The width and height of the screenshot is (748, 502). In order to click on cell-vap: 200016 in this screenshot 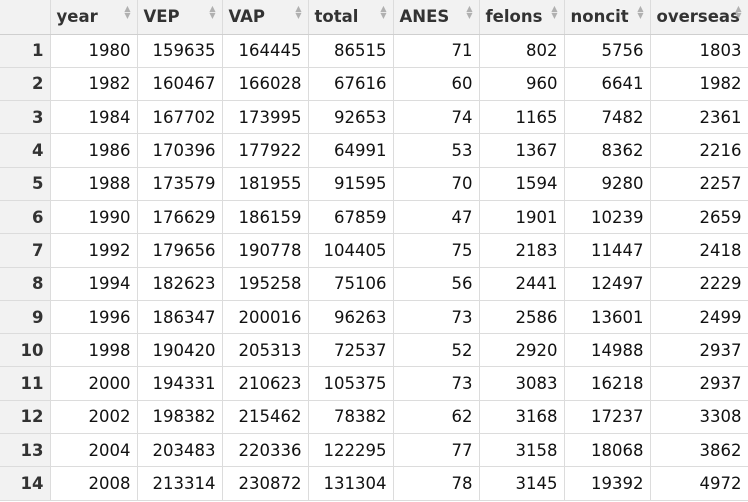, I will do `click(265, 317)`.